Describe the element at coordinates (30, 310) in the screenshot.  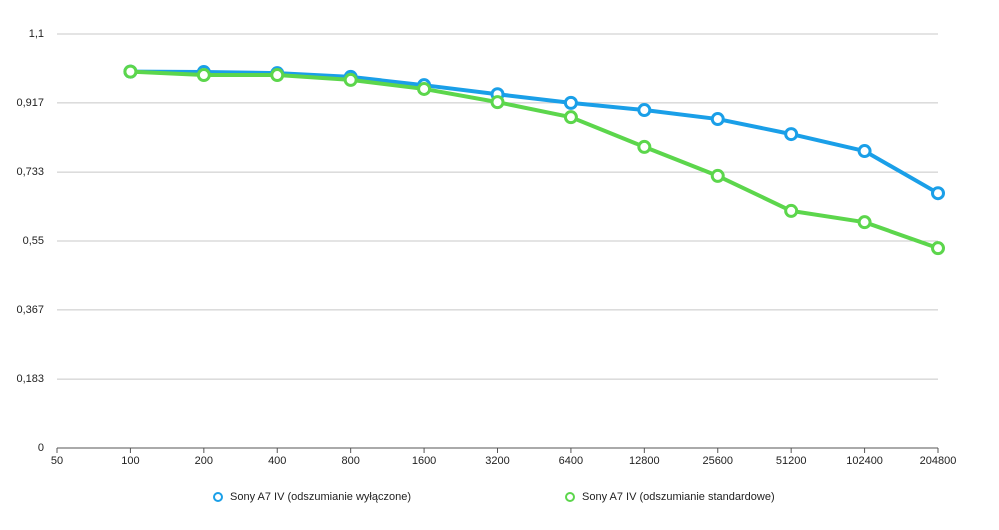
I see `y-tick-label: 0,367` at that location.